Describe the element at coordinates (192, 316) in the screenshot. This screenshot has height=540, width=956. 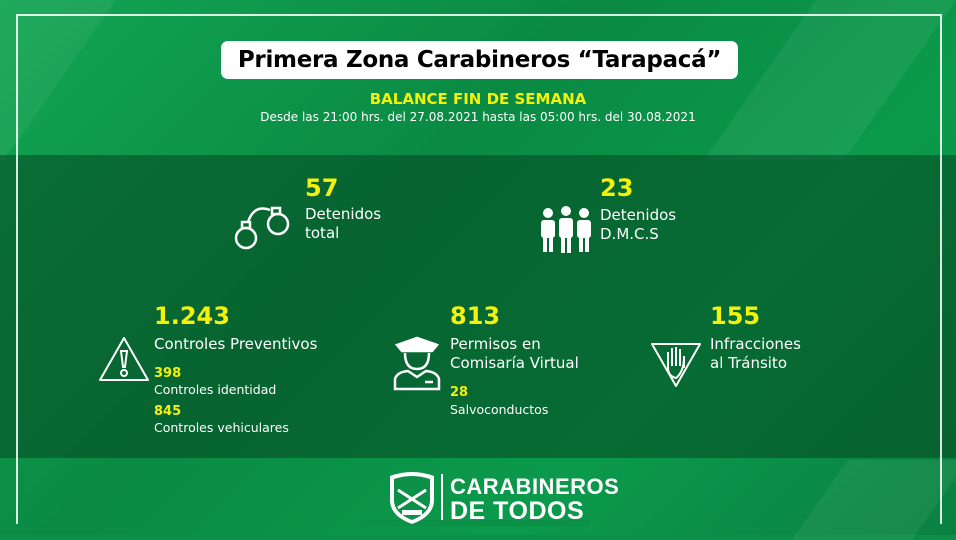
I see `controles-value: 1.243` at that location.